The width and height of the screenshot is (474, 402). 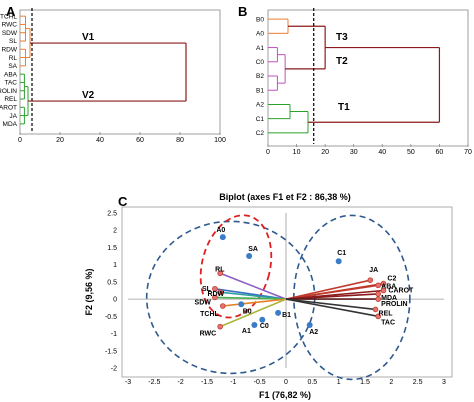 I want to click on y-tick-label: -1, so click(x=114, y=334).